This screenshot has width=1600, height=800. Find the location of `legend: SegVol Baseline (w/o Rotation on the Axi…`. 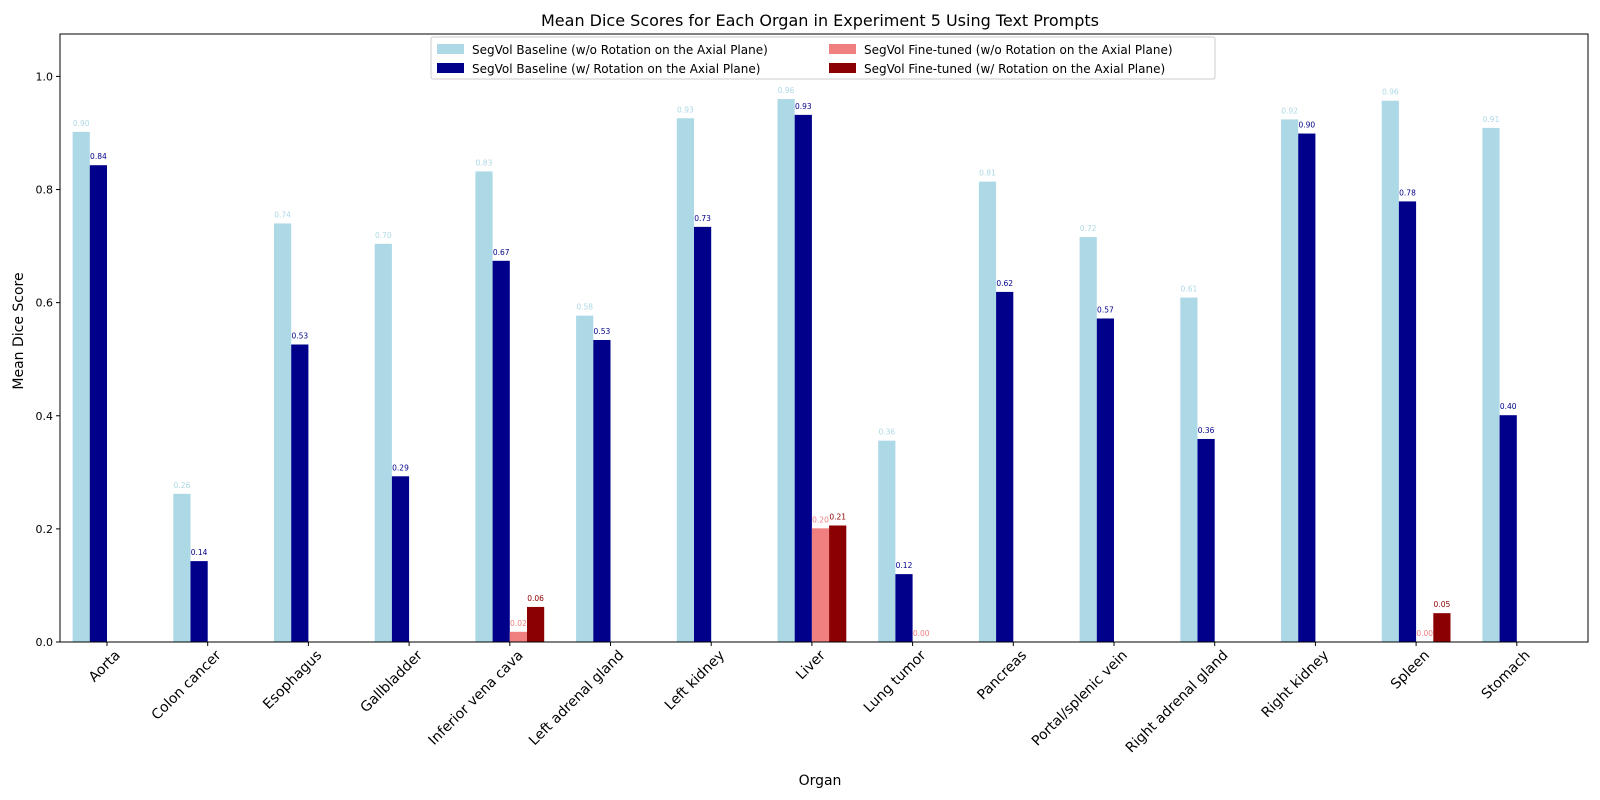

legend: SegVol Baseline (w/o Rotation on the Axi… is located at coordinates (823, 58).